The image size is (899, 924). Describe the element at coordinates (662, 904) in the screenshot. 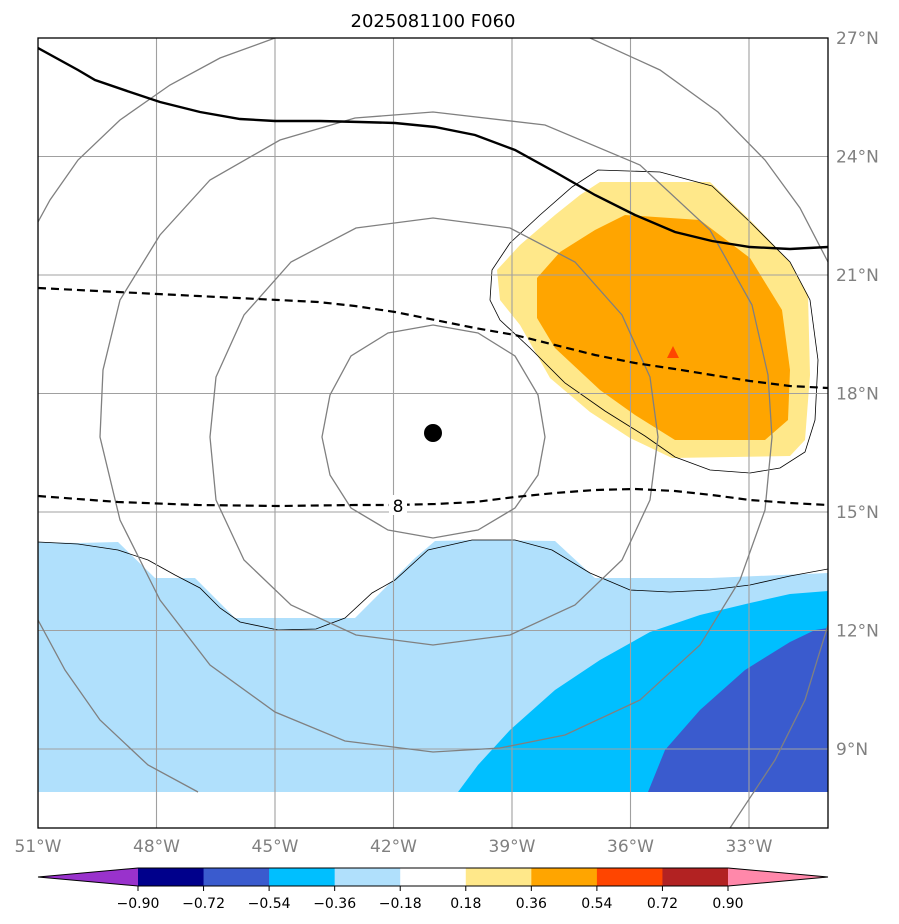

I see `colorbar-tick-label: 0.72` at that location.